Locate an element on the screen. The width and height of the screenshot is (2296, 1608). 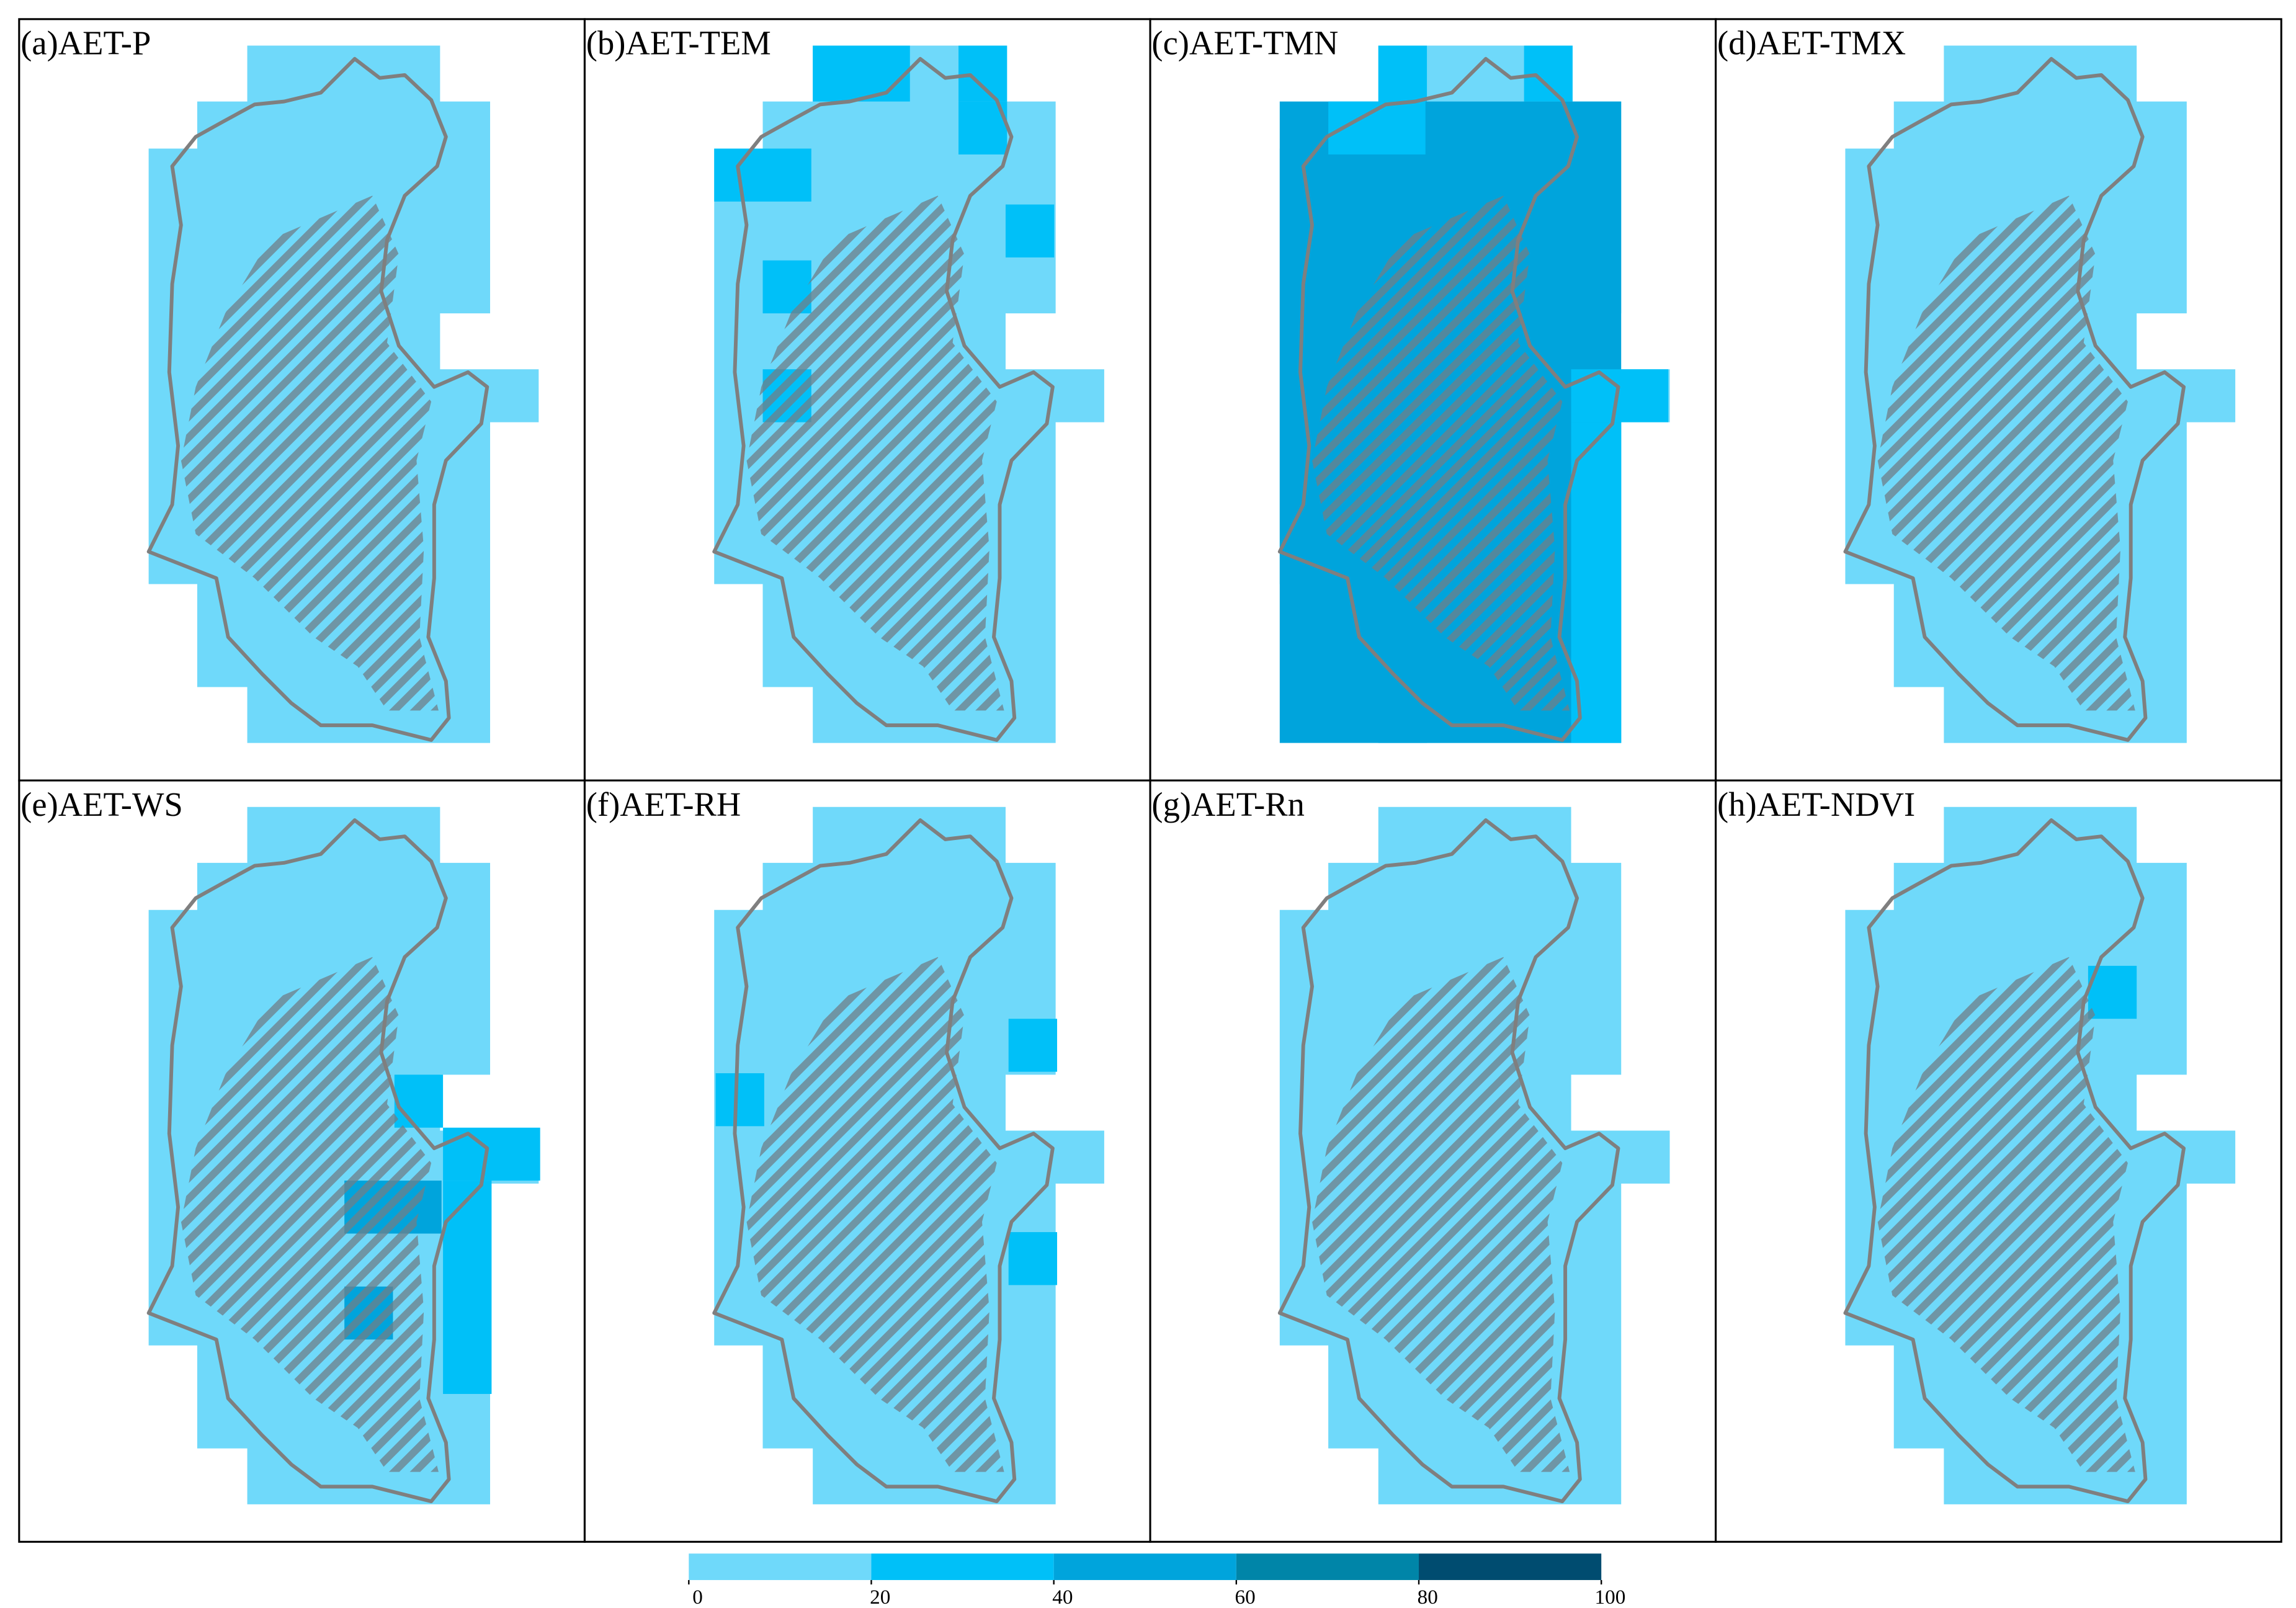
panel-title: (e)AET-WS is located at coordinates (101, 804).